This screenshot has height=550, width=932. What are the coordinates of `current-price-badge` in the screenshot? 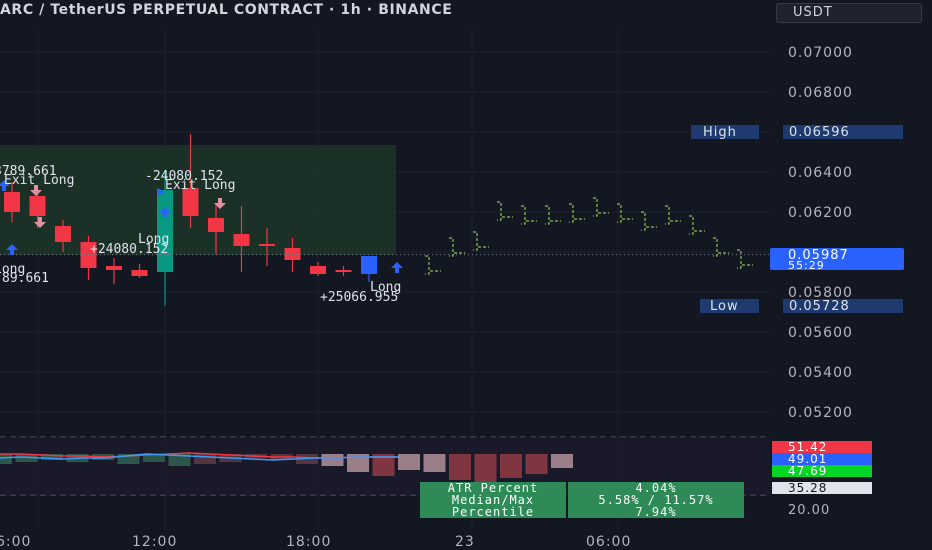 It's located at (837, 259).